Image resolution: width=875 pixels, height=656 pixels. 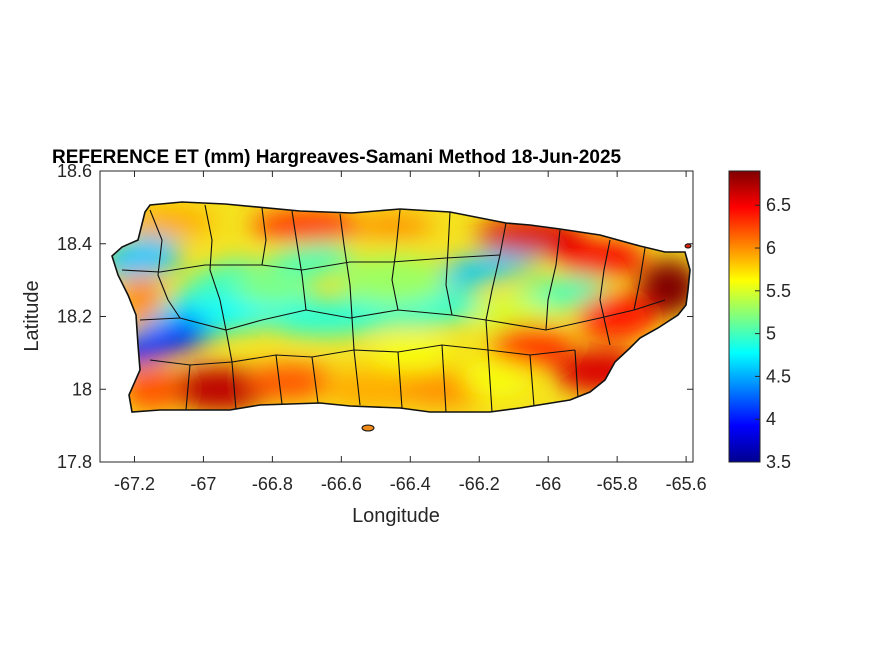 I want to click on east-islet, so click(x=688, y=246).